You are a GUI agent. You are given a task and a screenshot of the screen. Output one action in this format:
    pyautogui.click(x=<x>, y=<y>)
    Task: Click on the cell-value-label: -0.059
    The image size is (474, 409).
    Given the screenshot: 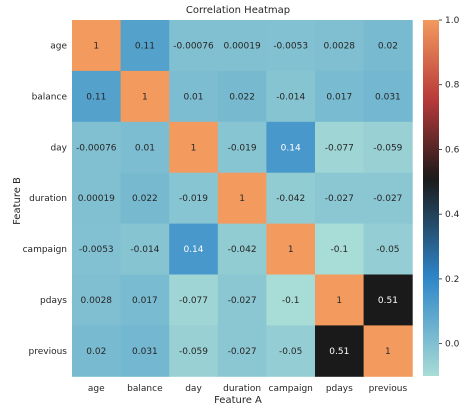 What is the action you would take?
    pyautogui.click(x=387, y=148)
    